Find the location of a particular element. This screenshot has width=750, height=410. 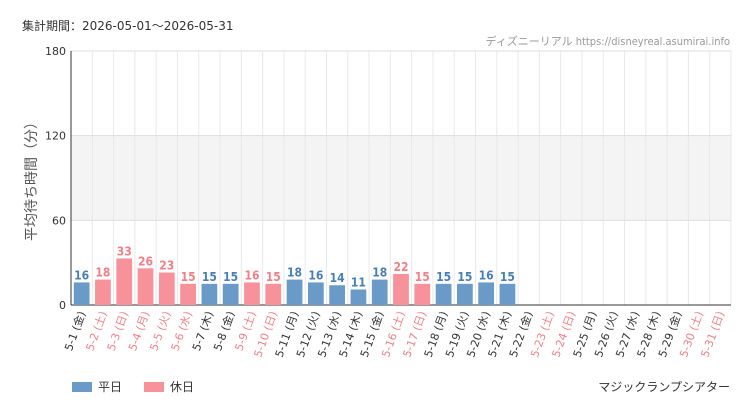

legend-item-holiday: 休日 is located at coordinates (169, 386).